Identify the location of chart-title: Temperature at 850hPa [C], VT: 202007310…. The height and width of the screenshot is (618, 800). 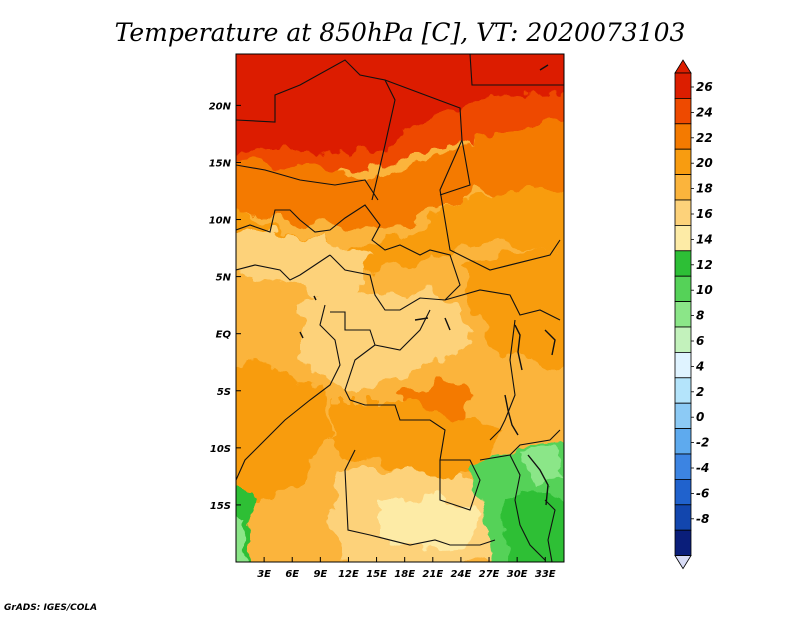
(400, 32).